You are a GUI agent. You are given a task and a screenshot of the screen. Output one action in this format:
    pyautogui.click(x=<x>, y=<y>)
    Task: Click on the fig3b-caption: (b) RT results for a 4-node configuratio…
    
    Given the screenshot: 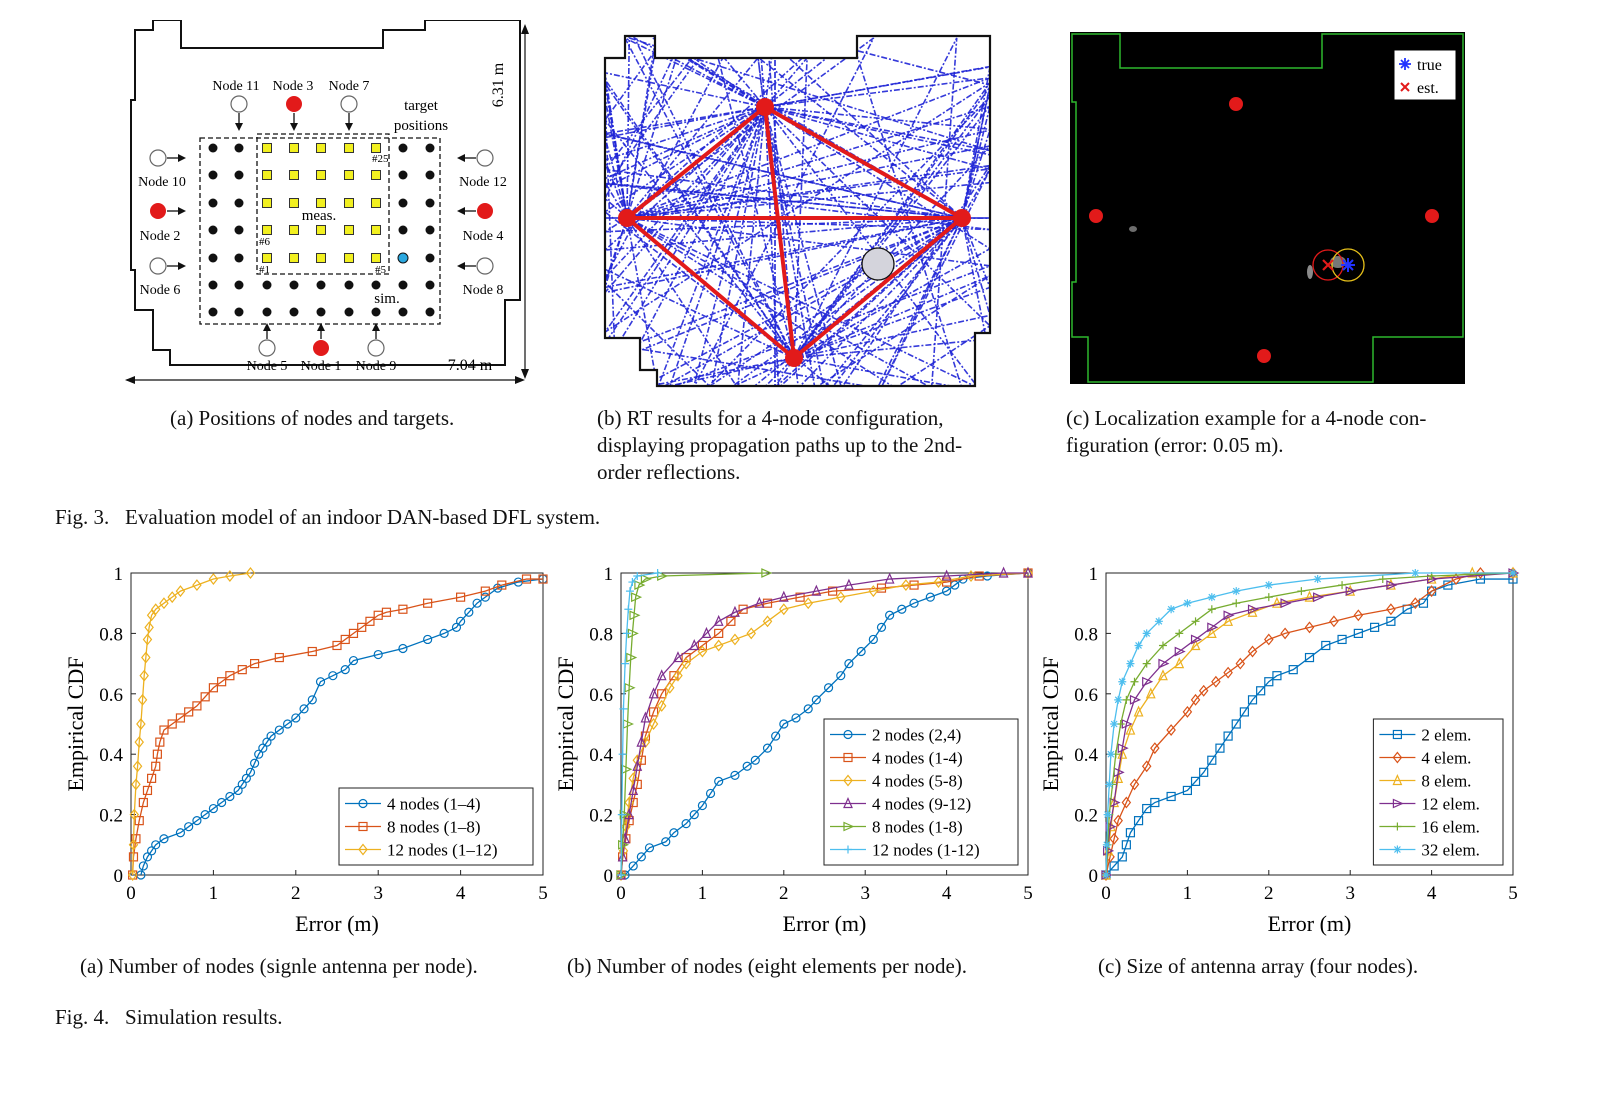 What is the action you would take?
    pyautogui.click(x=779, y=445)
    